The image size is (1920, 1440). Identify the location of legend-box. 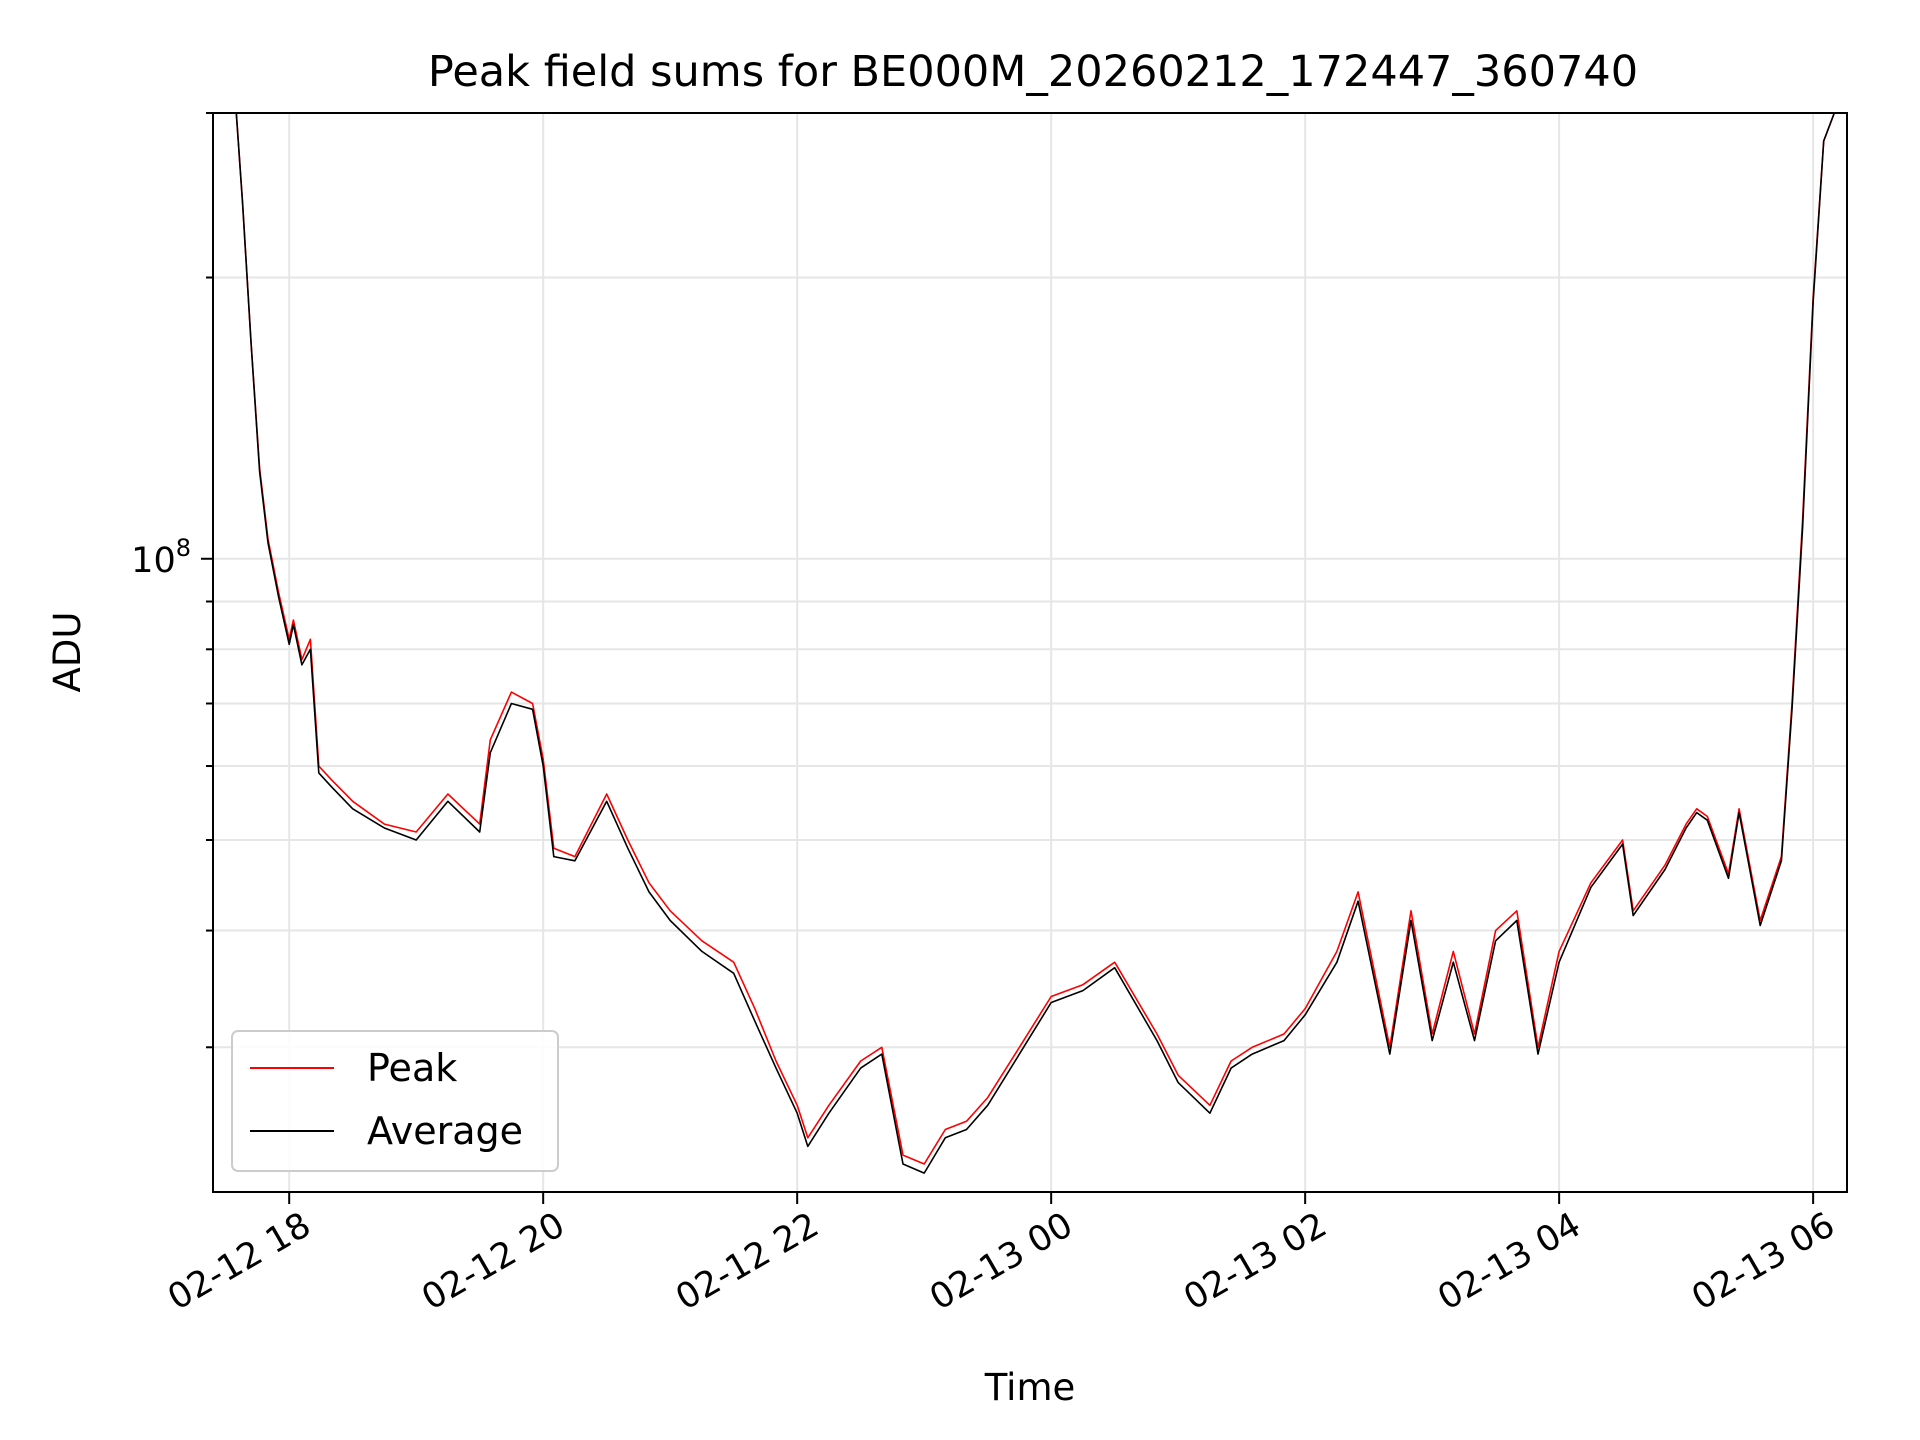
(395, 1101).